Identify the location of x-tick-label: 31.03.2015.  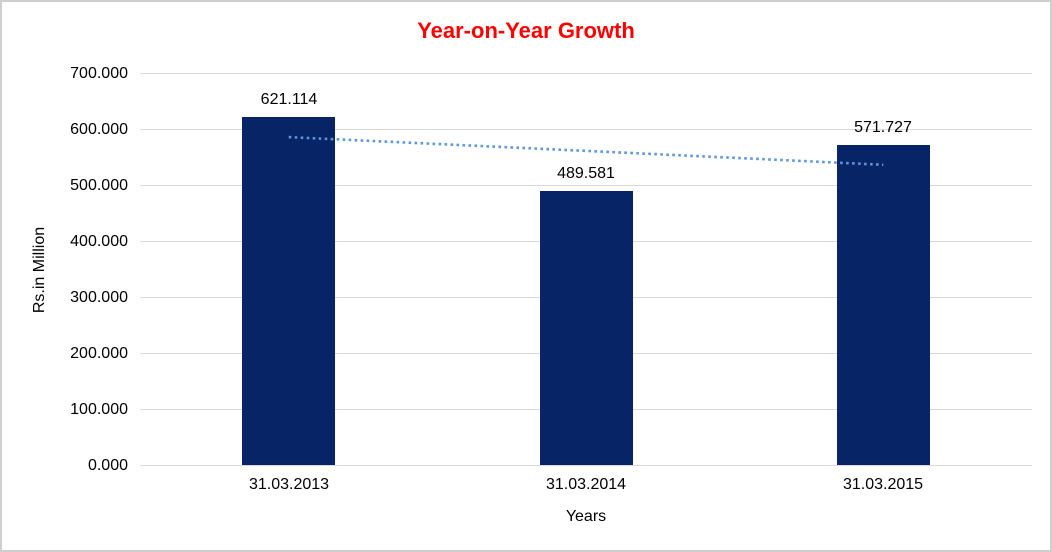
(883, 484).